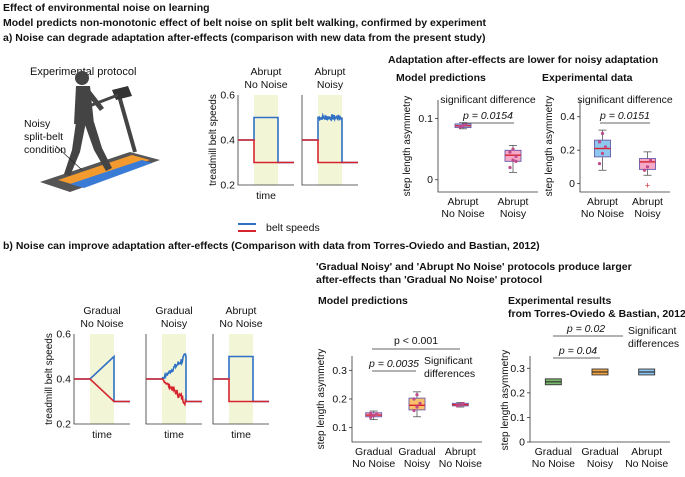  Describe the element at coordinates (567, 117) in the screenshot. I see `stat-ytick: 0.4` at that location.